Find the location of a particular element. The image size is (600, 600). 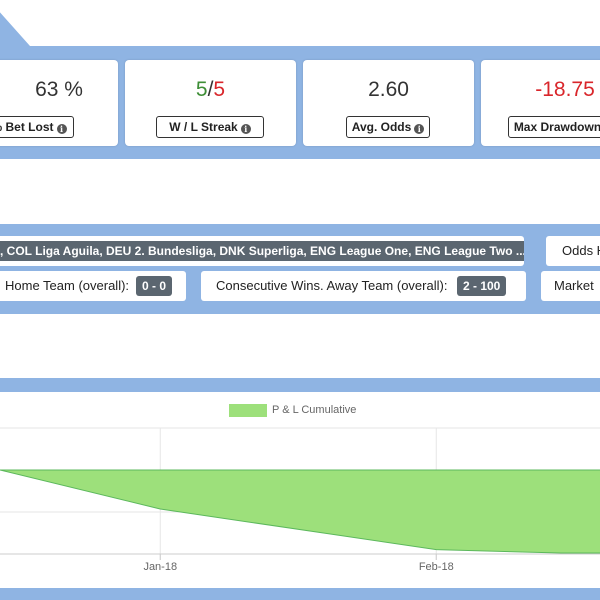

chart-band is located at coordinates (300, 385).